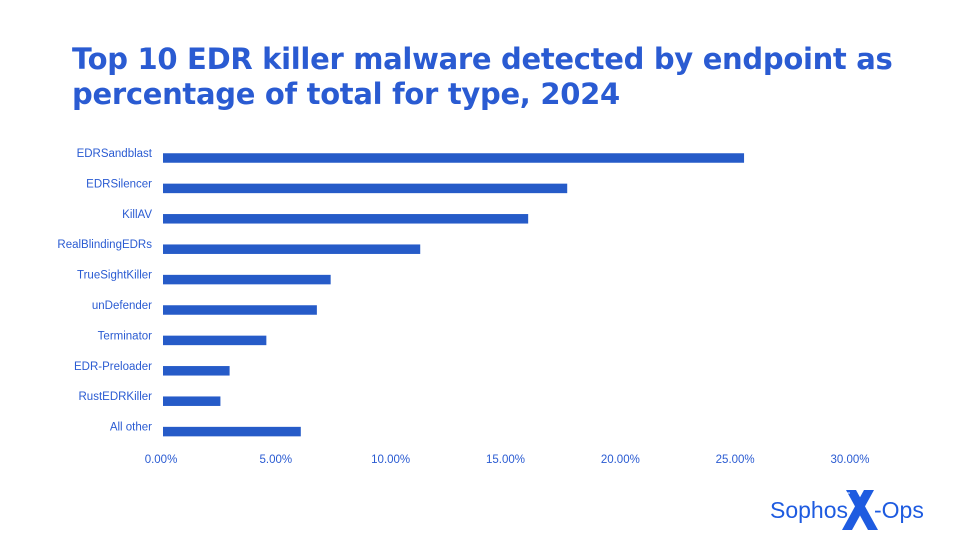 The image size is (960, 540). Describe the element at coordinates (161, 460) in the screenshot. I see `x-tick-label: 0.00%` at that location.